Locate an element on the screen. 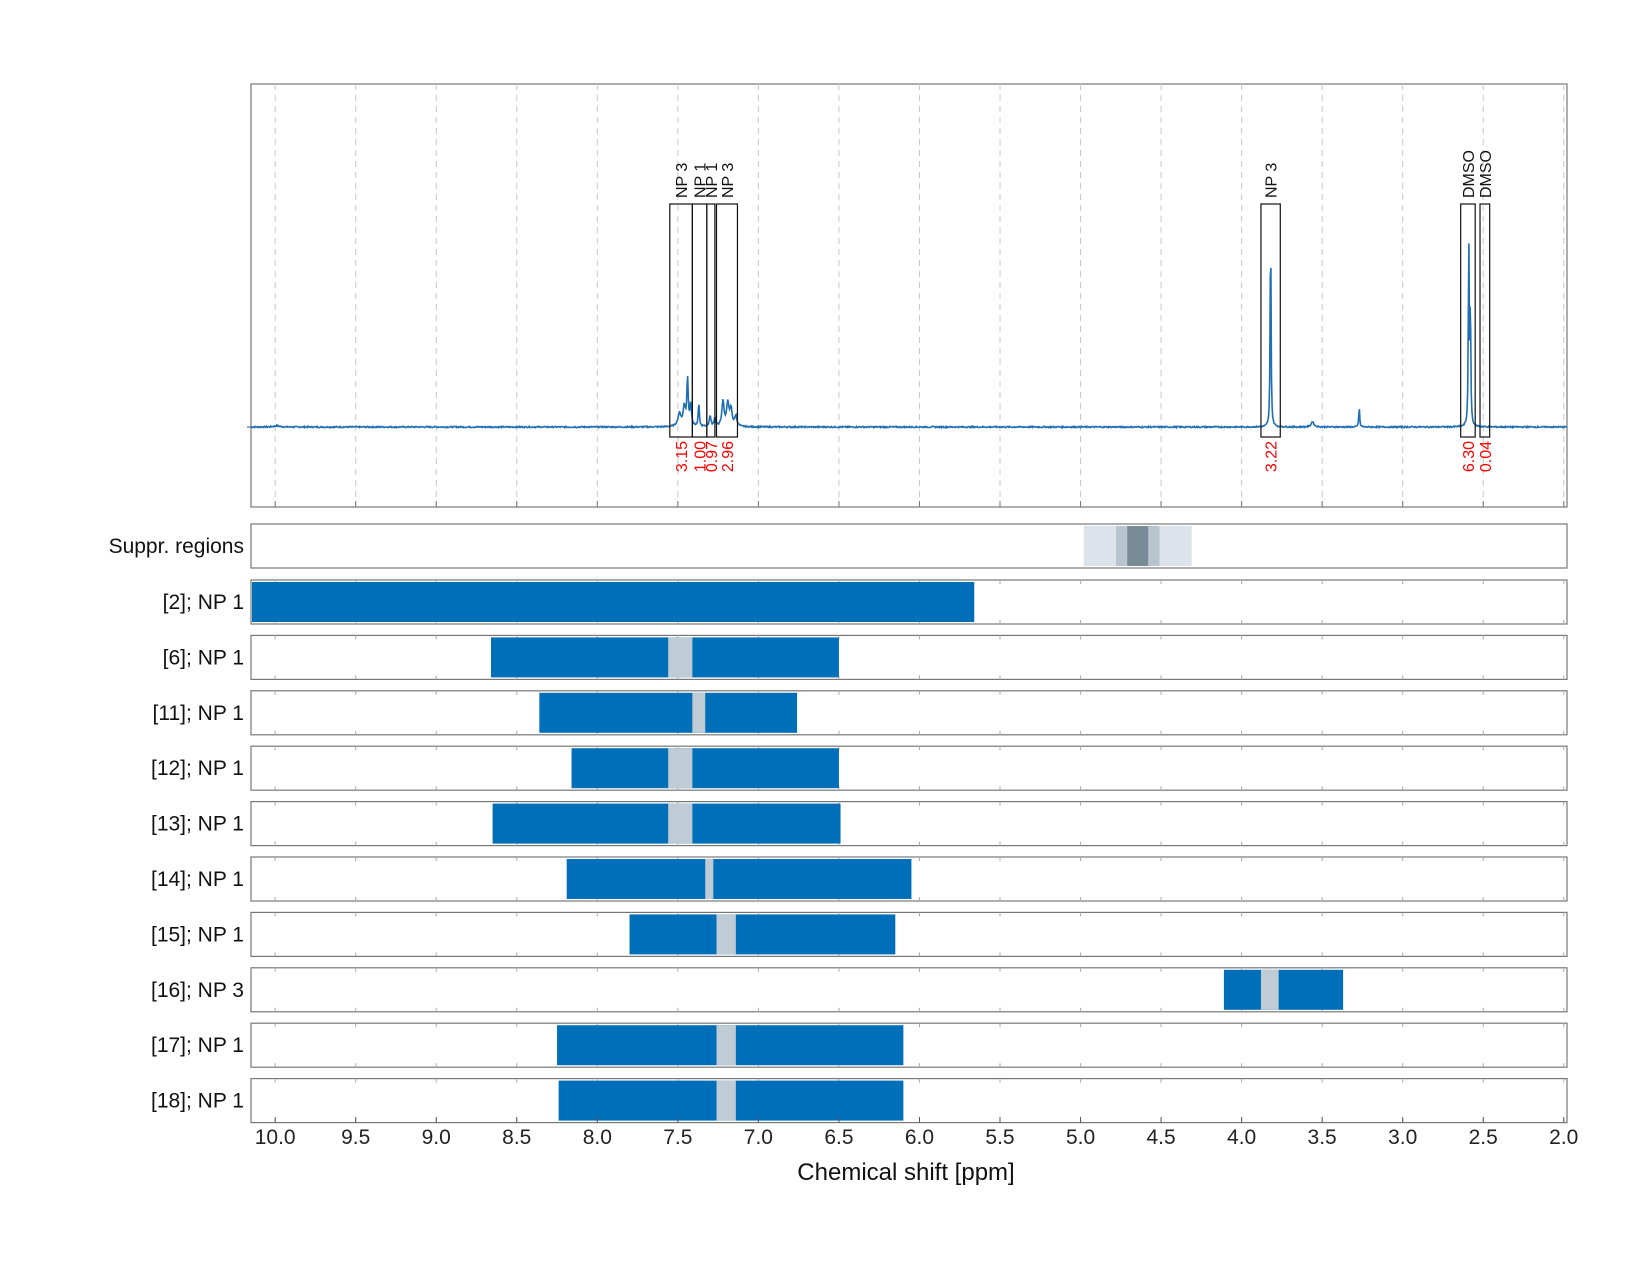 This screenshot has width=1651, height=1275. interval-row: [18]; NP 1 is located at coordinates (859, 1100).